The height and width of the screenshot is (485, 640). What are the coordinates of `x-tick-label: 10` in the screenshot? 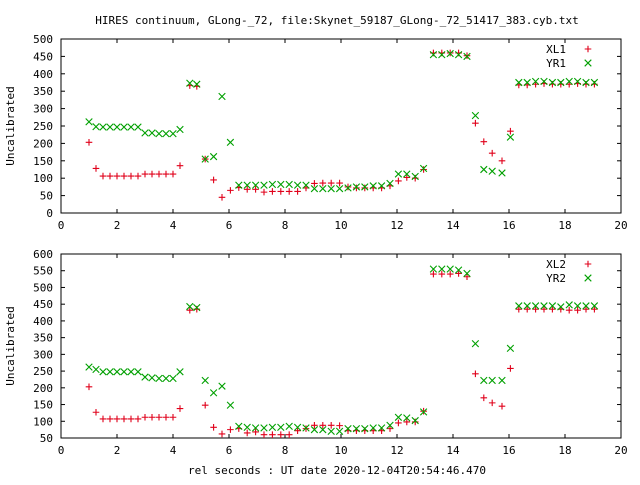 It's located at (340, 225).